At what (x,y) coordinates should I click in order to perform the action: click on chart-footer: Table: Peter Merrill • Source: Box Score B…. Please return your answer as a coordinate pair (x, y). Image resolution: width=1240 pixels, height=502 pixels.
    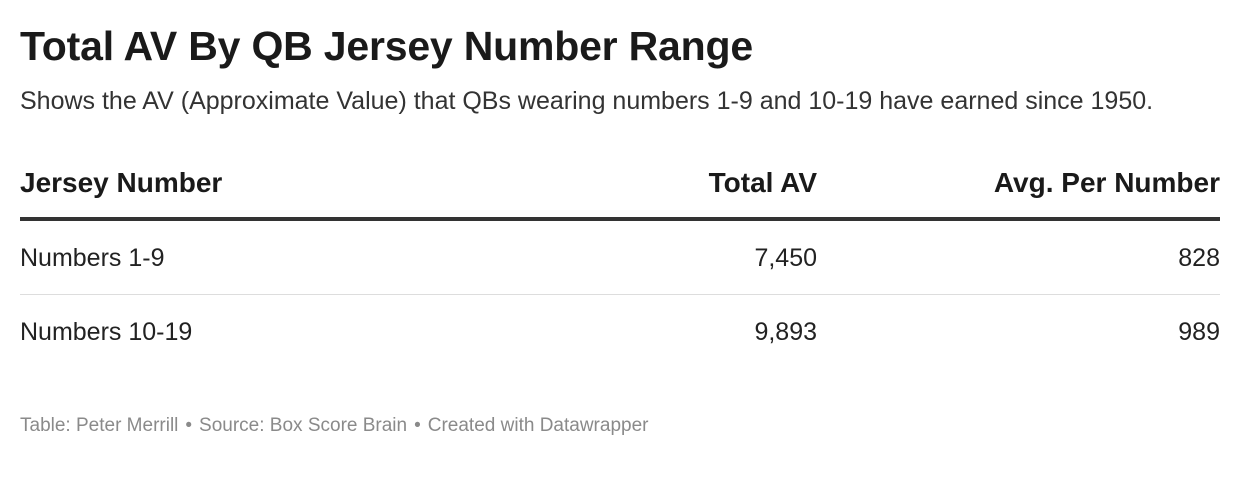
    Looking at the image, I should click on (620, 426).